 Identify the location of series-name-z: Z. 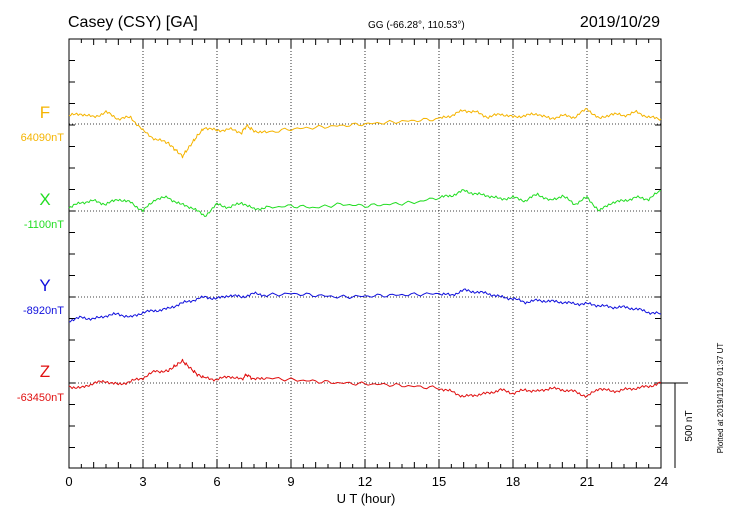
(45, 371).